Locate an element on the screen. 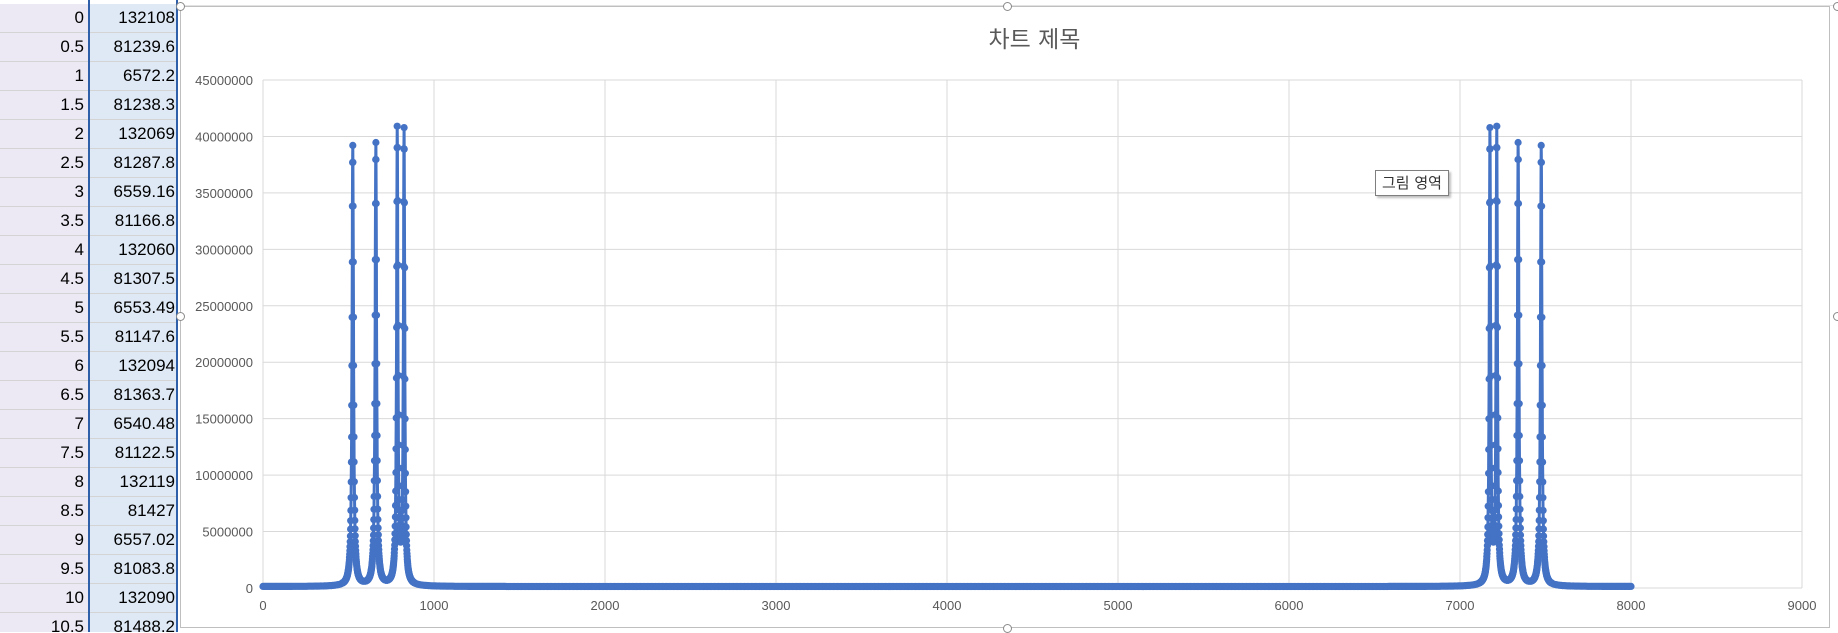 This screenshot has width=1838, height=633. cell-y-value: 132069 is located at coordinates (133, 134).